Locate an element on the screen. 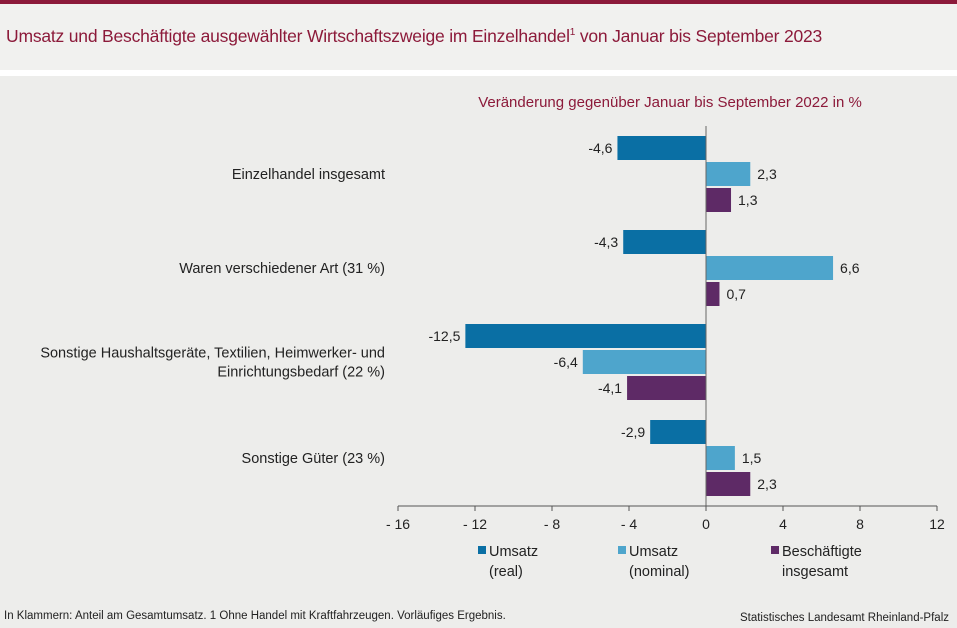 This screenshot has width=957, height=628. legend-label-employees-1: insgesamt is located at coordinates (815, 572).